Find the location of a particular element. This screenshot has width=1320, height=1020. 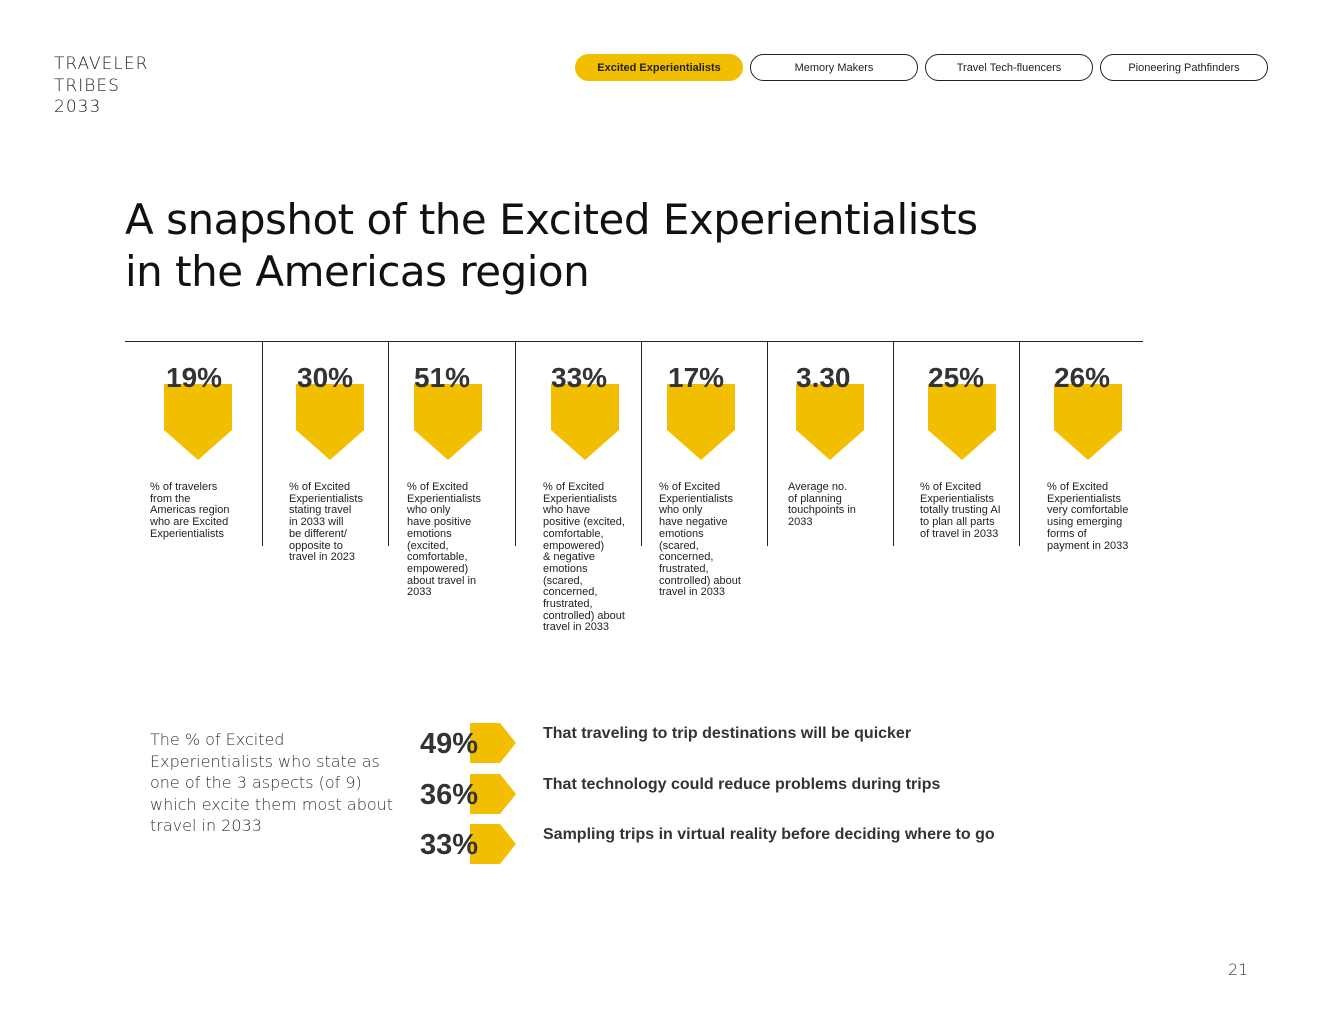

title-line-2: in the Americas region is located at coordinates (357, 271).